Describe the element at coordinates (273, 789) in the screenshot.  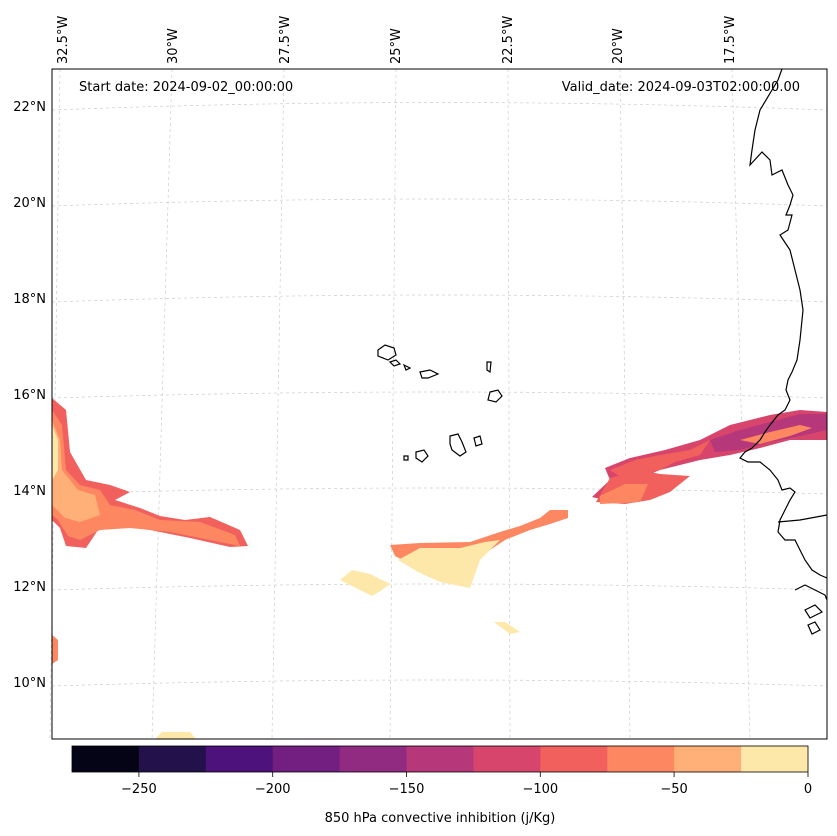
I see `colorbar-tick-minus200: −200` at that location.